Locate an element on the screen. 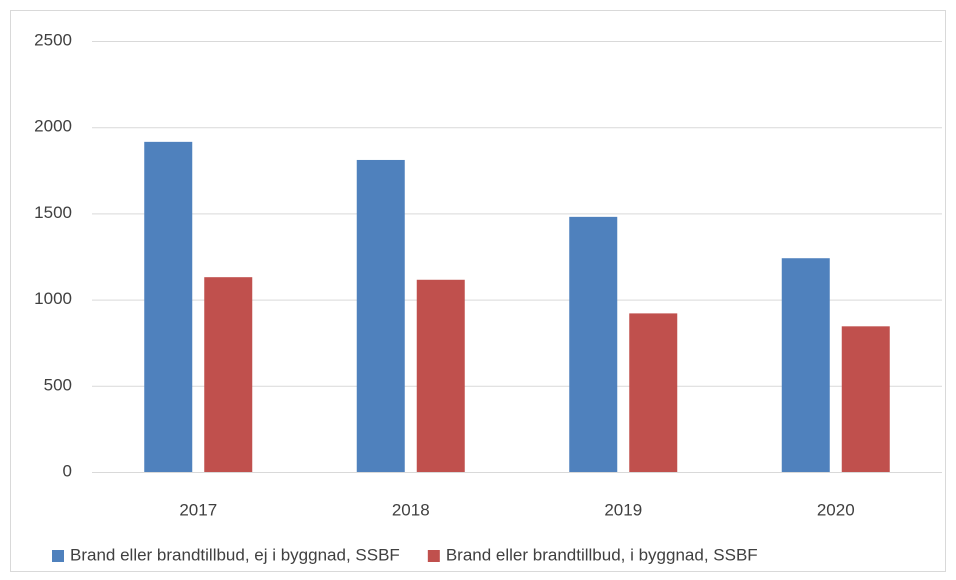  y-tick-label: 500 is located at coordinates (58, 384).